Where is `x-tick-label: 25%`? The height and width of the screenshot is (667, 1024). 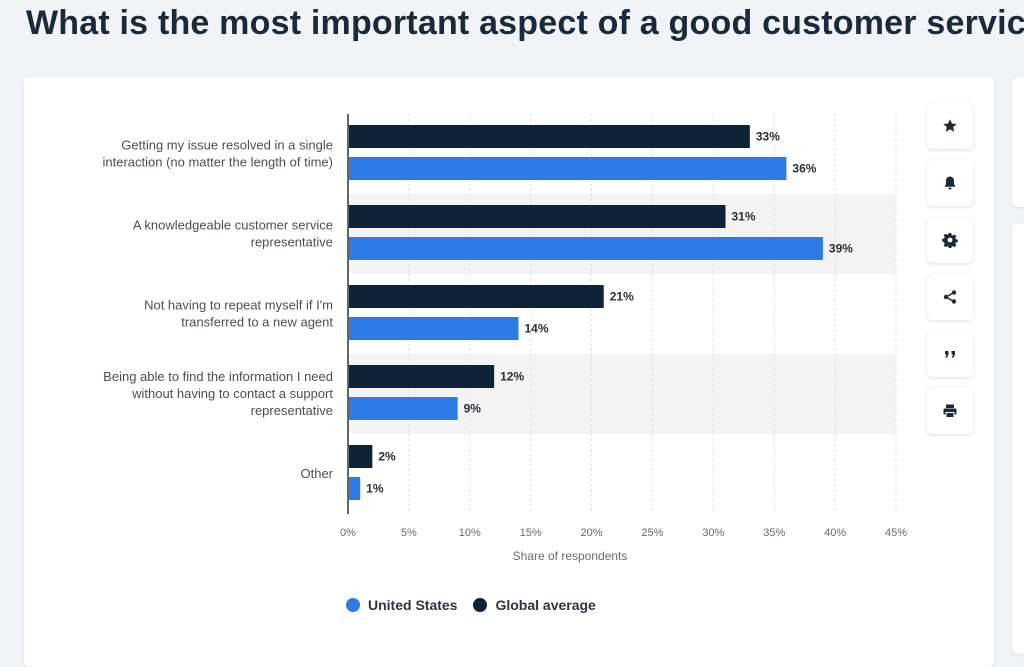 x-tick-label: 25% is located at coordinates (652, 533).